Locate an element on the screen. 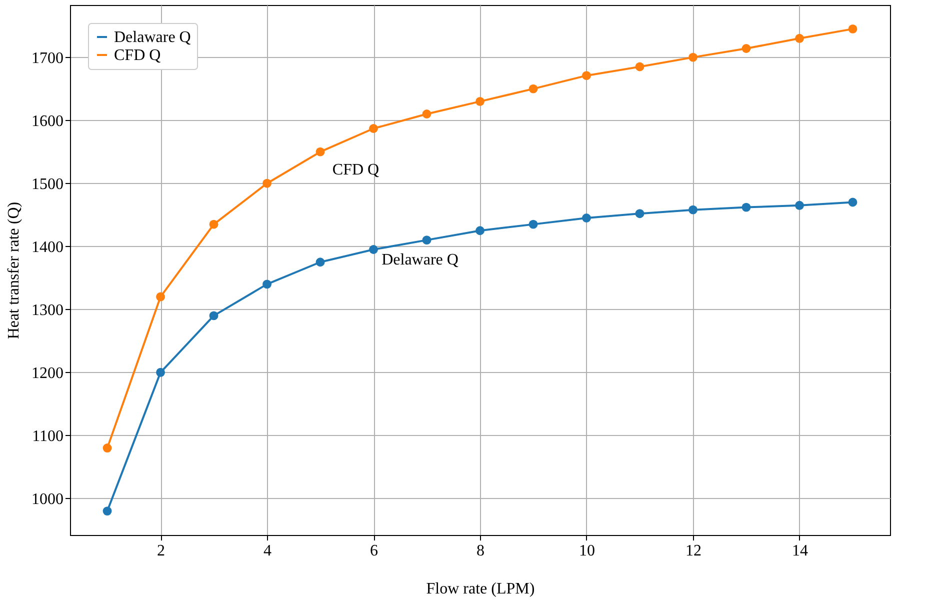 The height and width of the screenshot is (616, 944). x-tick-label: 8 is located at coordinates (480, 551).